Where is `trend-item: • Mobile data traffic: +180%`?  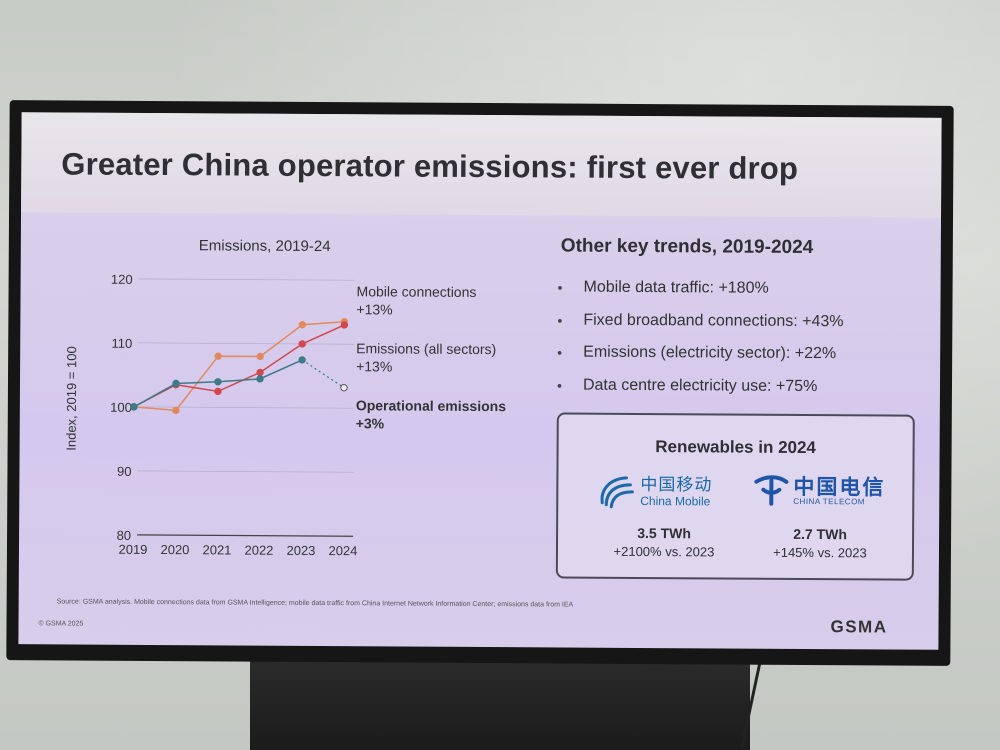 trend-item: • Mobile data traffic: +180% is located at coordinates (700, 288).